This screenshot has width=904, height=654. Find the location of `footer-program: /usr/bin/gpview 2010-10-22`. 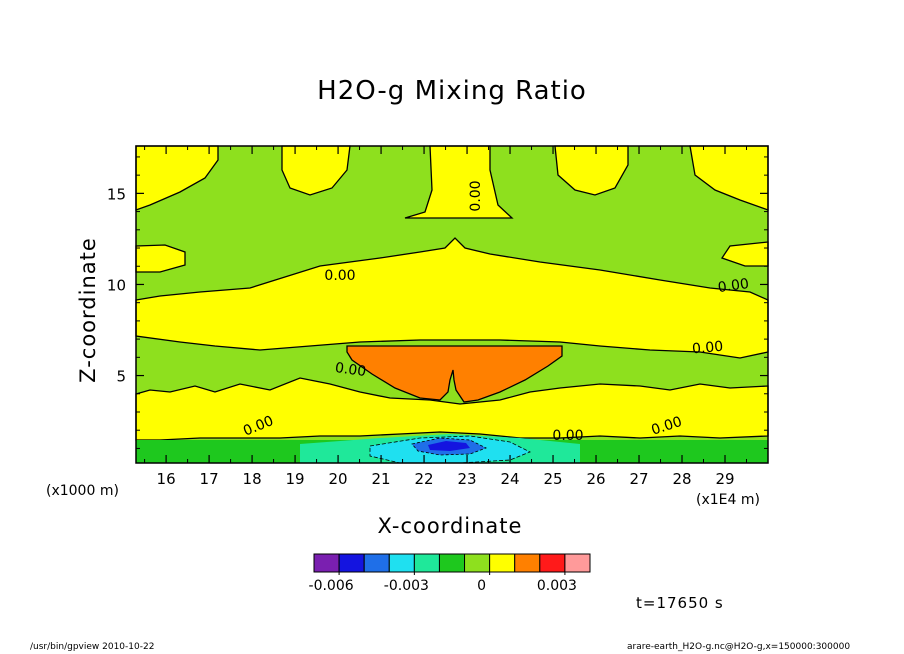

footer-program: /usr/bin/gpview 2010-10-22 is located at coordinates (92, 647).